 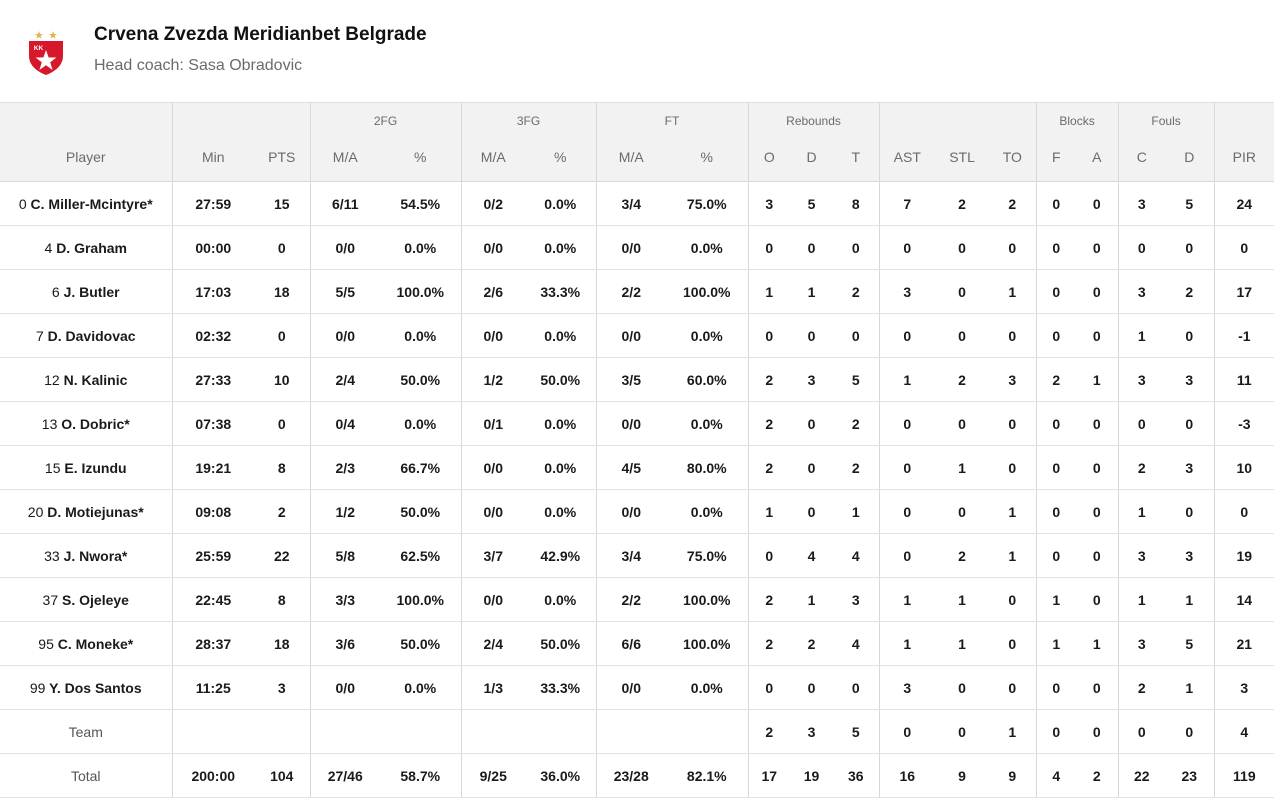 I want to click on cell-3fg-ma: 3/7, so click(x=492, y=555).